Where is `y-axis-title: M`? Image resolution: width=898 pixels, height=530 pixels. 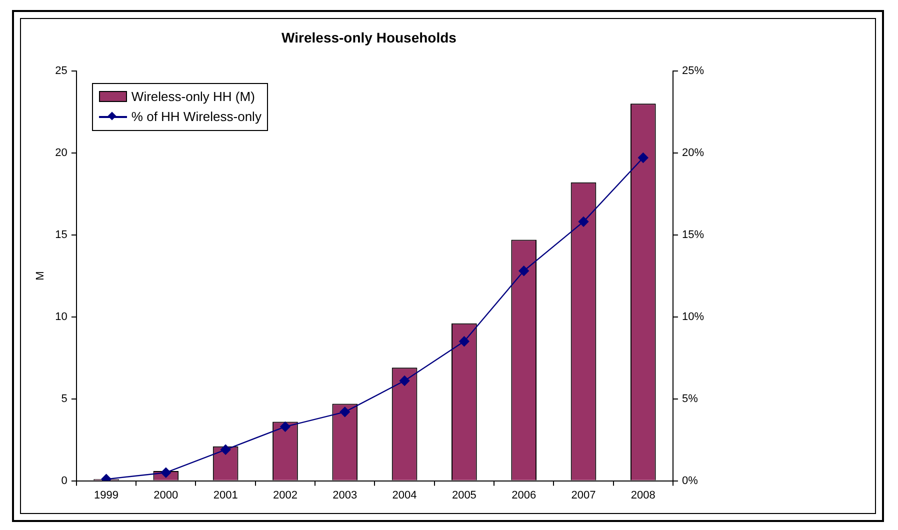
y-axis-title: M is located at coordinates (40, 275).